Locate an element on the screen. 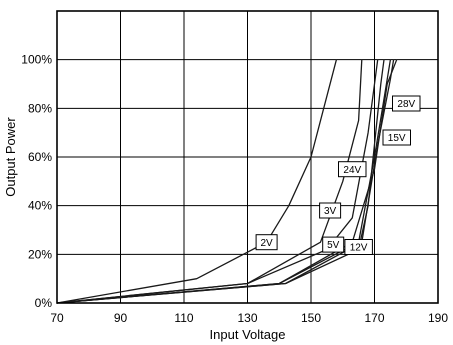  series-tag-label: 3V is located at coordinates (330, 211).